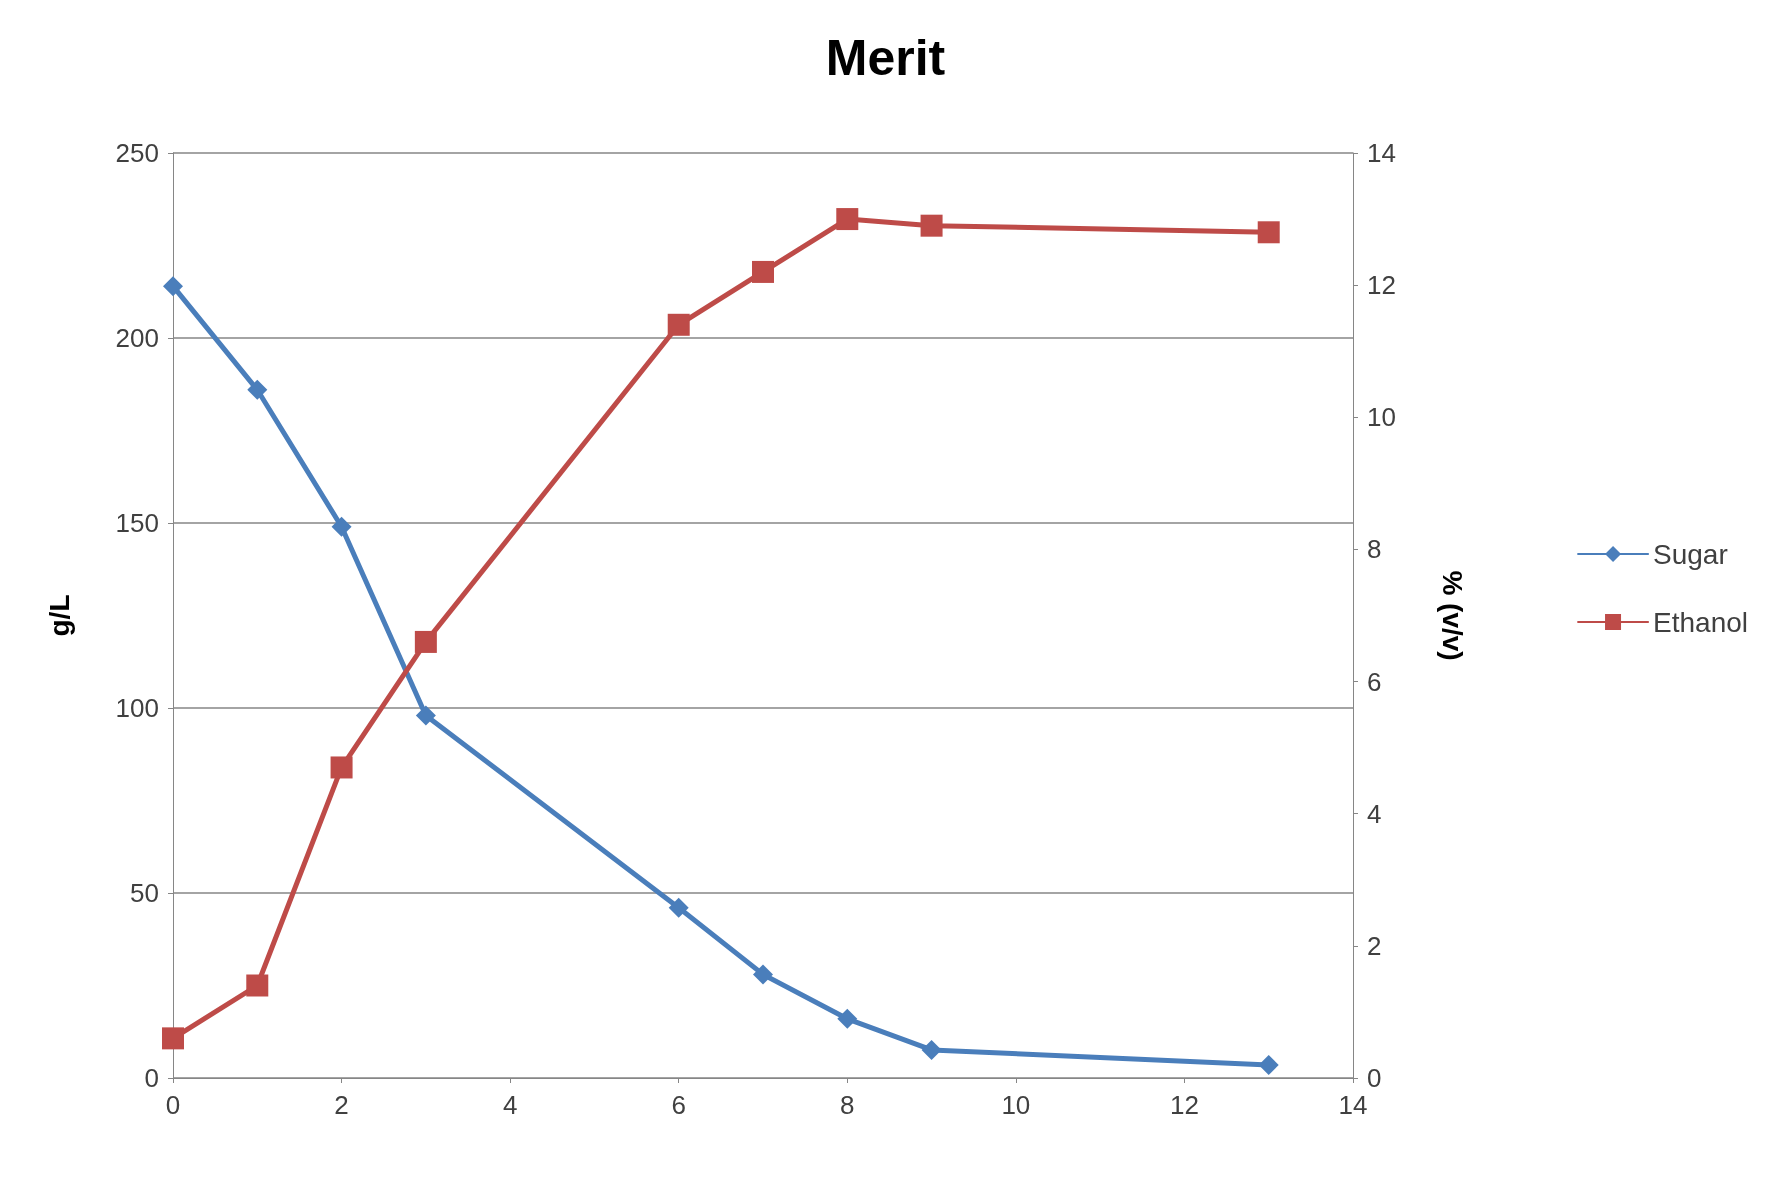  Describe the element at coordinates (885, 58) in the screenshot. I see `chart-title: Merit` at that location.